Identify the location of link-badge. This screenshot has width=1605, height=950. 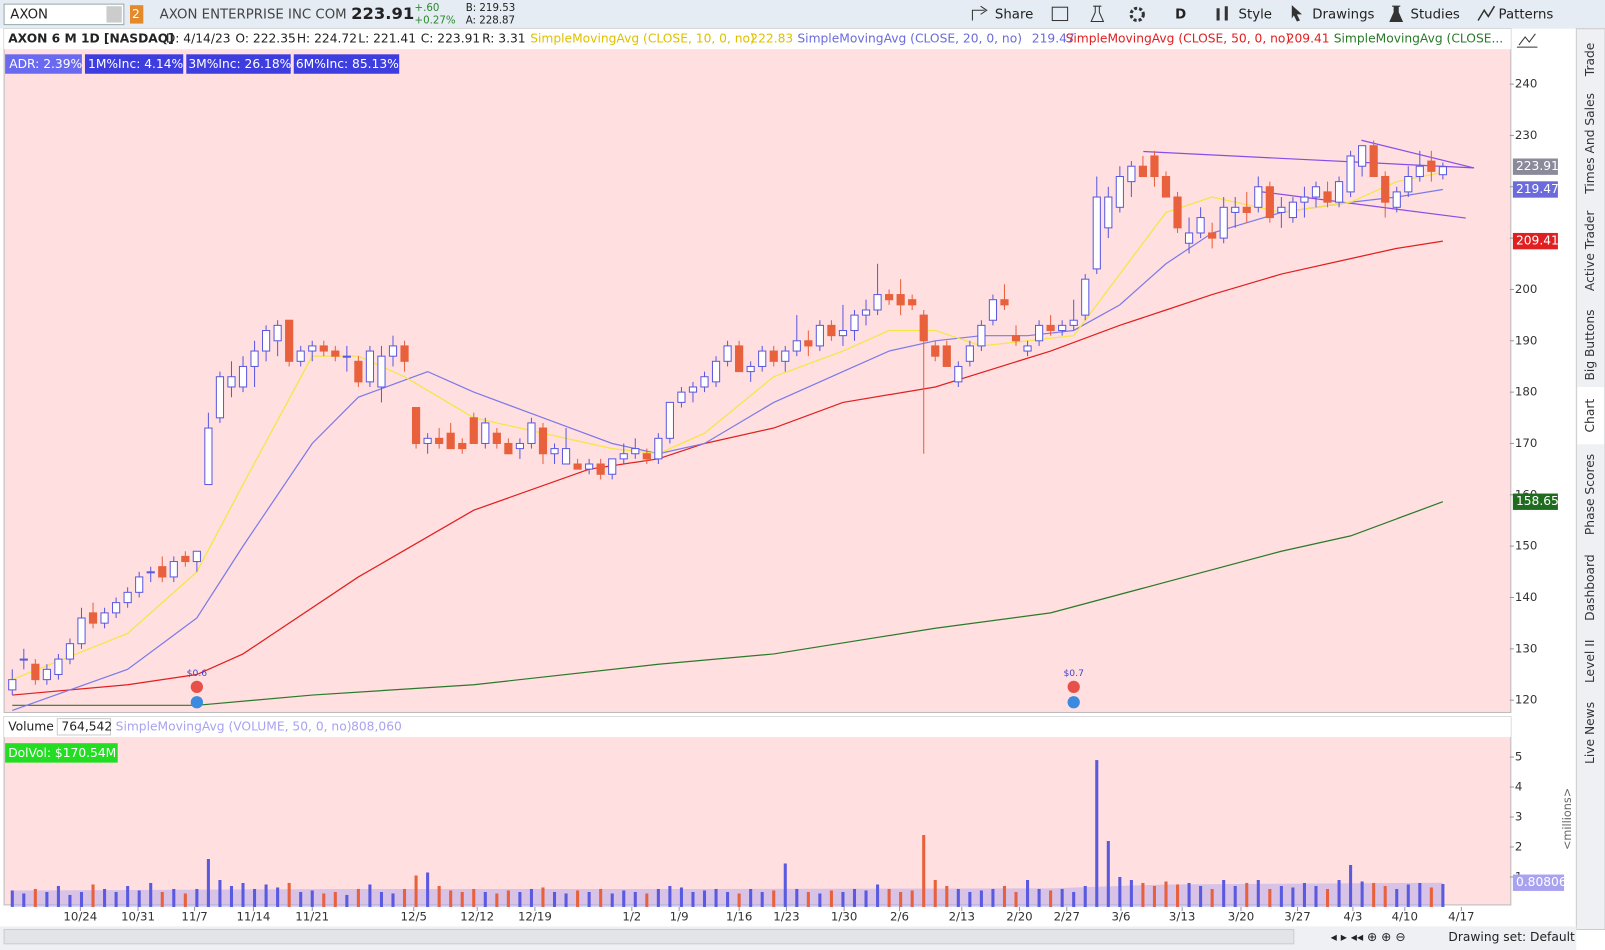
(136, 14).